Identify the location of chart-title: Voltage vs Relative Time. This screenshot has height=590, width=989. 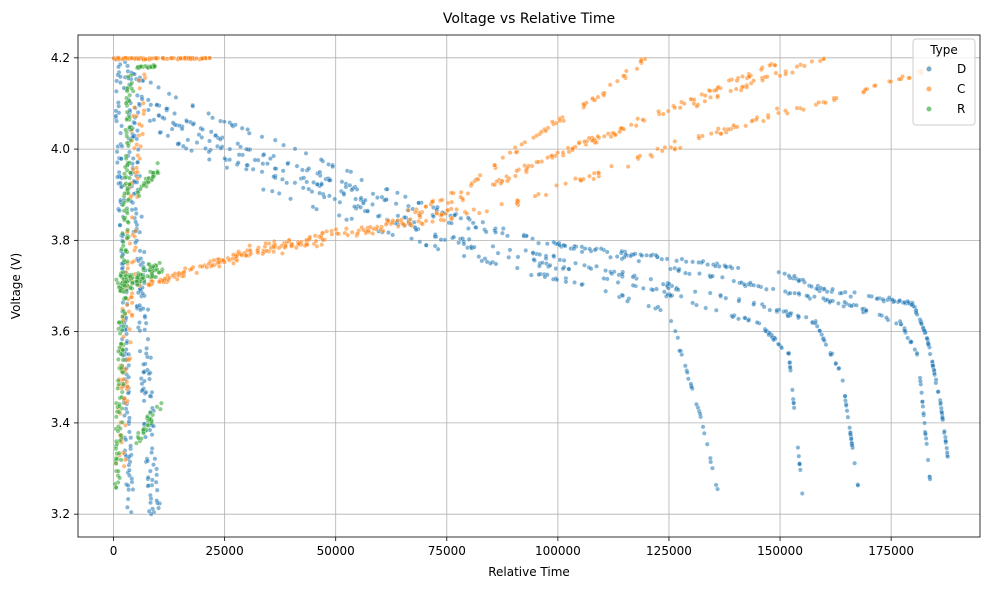
(529, 19).